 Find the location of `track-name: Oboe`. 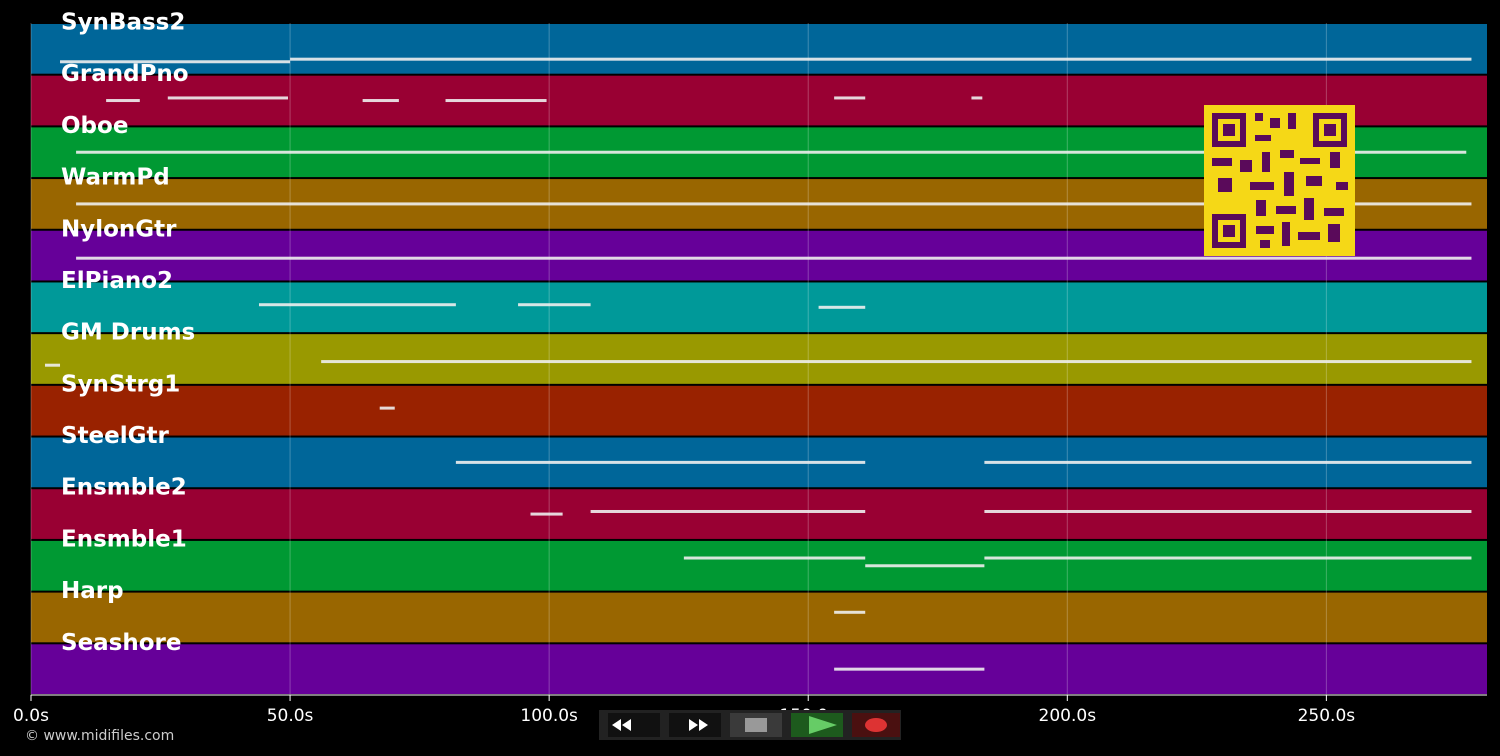

track-name: Oboe is located at coordinates (94, 126).